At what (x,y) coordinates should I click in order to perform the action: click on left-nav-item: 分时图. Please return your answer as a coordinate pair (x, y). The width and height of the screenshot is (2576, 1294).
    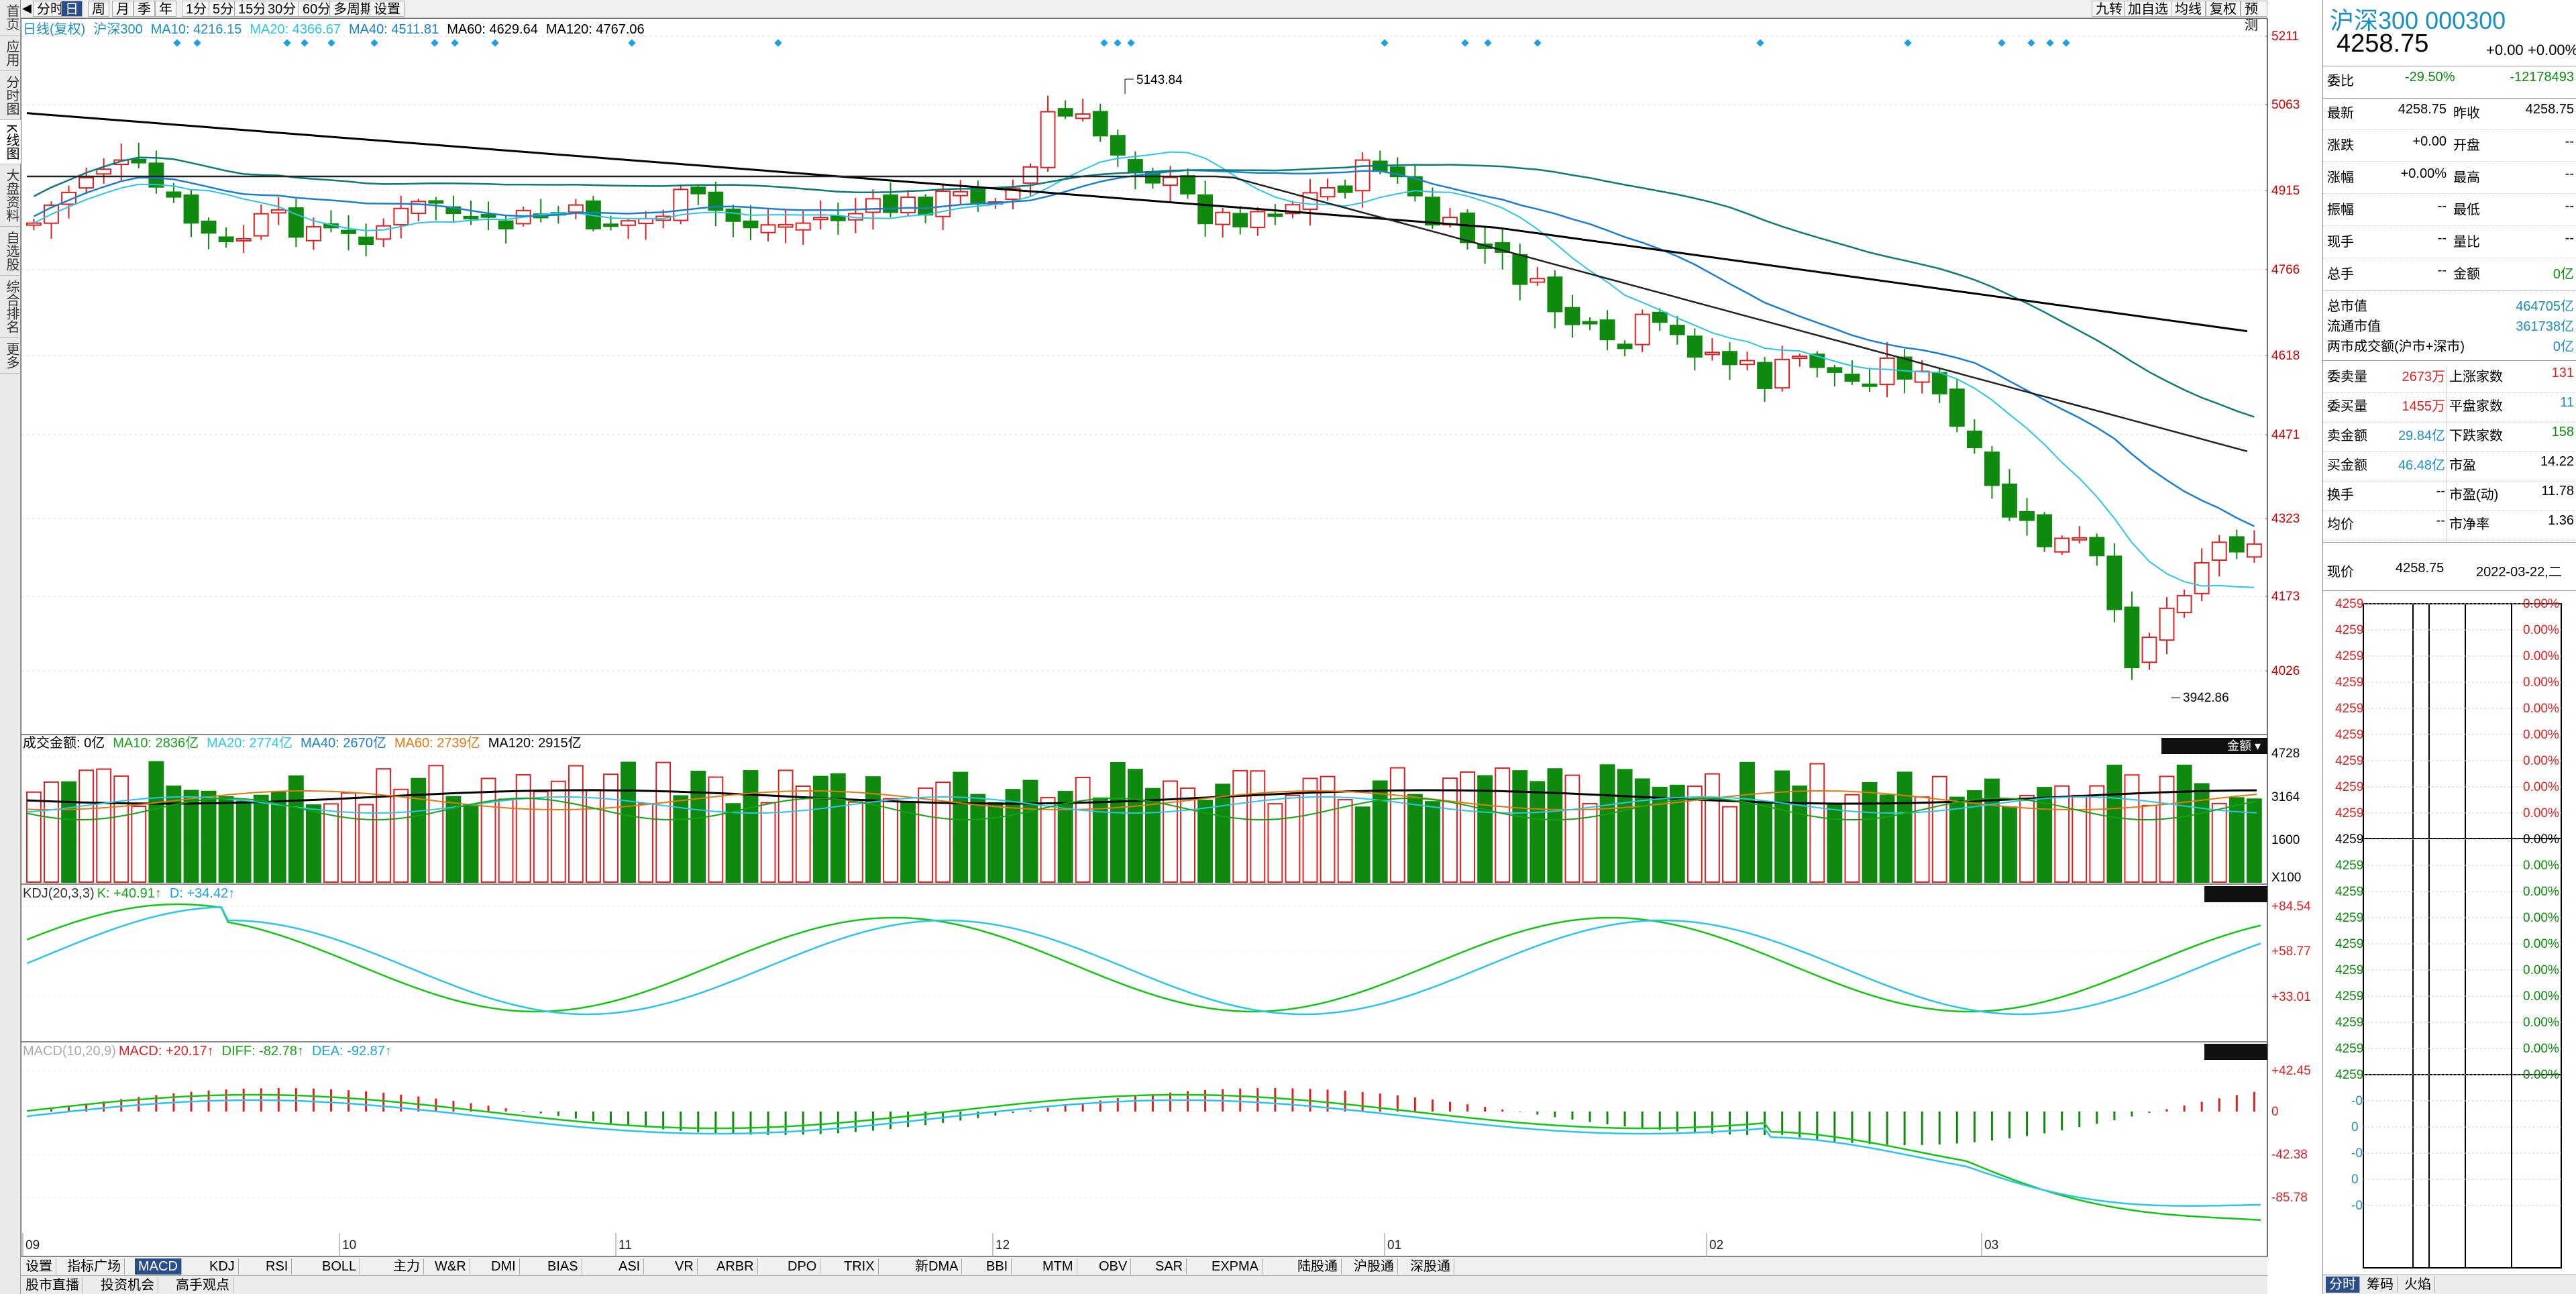
    Looking at the image, I should click on (10, 95).